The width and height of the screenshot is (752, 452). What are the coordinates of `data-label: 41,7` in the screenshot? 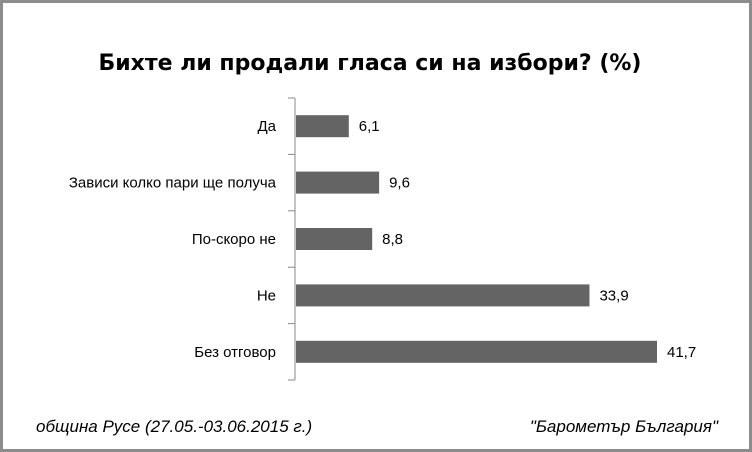 It's located at (681, 352).